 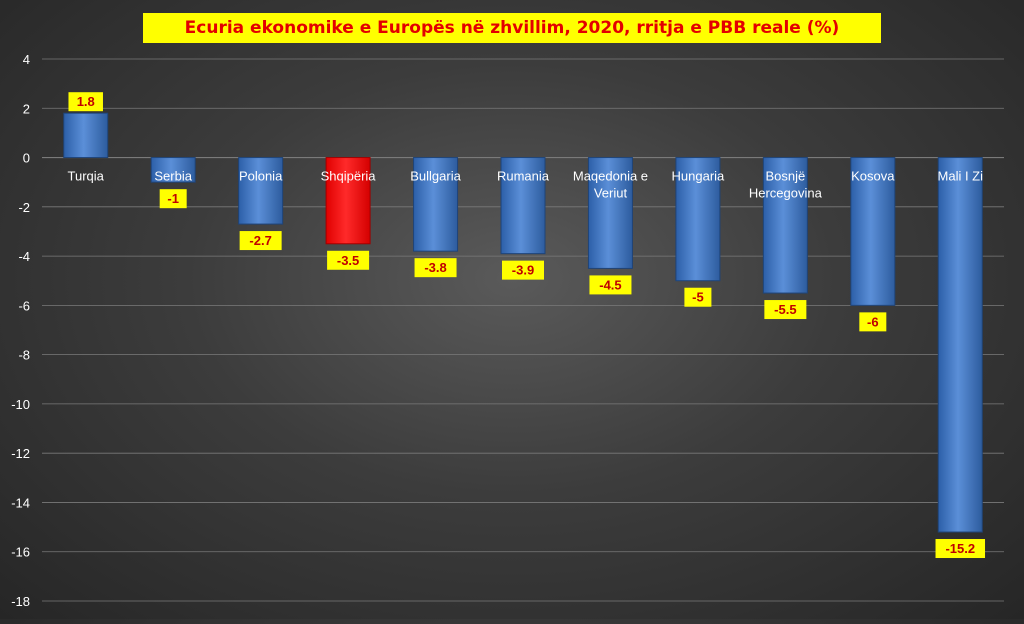 I want to click on data-label: -6, so click(x=873, y=321).